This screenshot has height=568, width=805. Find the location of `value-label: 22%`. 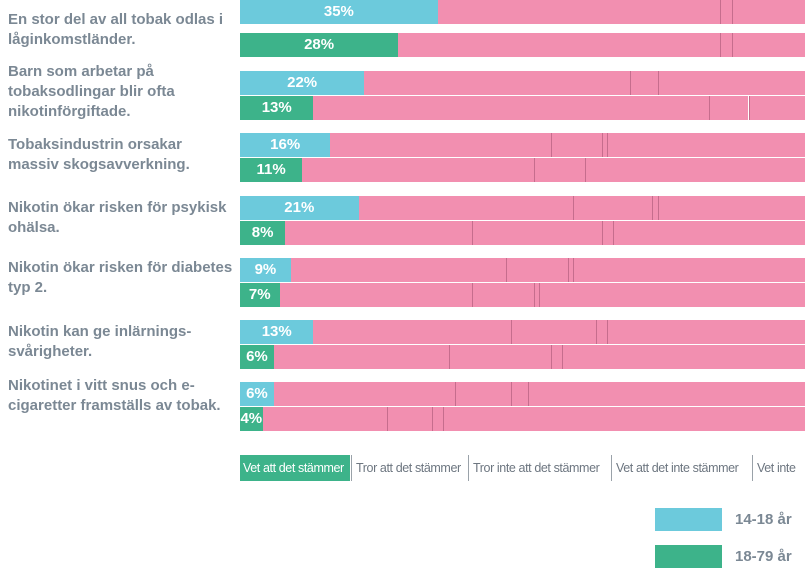

value-label: 22% is located at coordinates (302, 83).